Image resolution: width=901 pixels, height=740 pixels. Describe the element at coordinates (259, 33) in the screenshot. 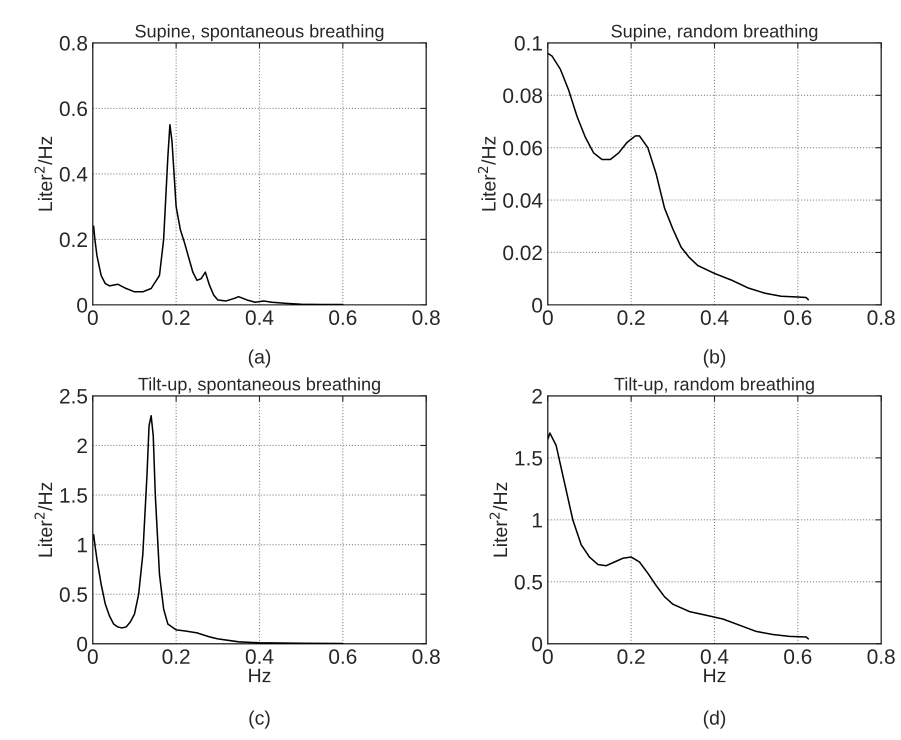

I see `chart-title: Supine, spontaneous breathing` at that location.